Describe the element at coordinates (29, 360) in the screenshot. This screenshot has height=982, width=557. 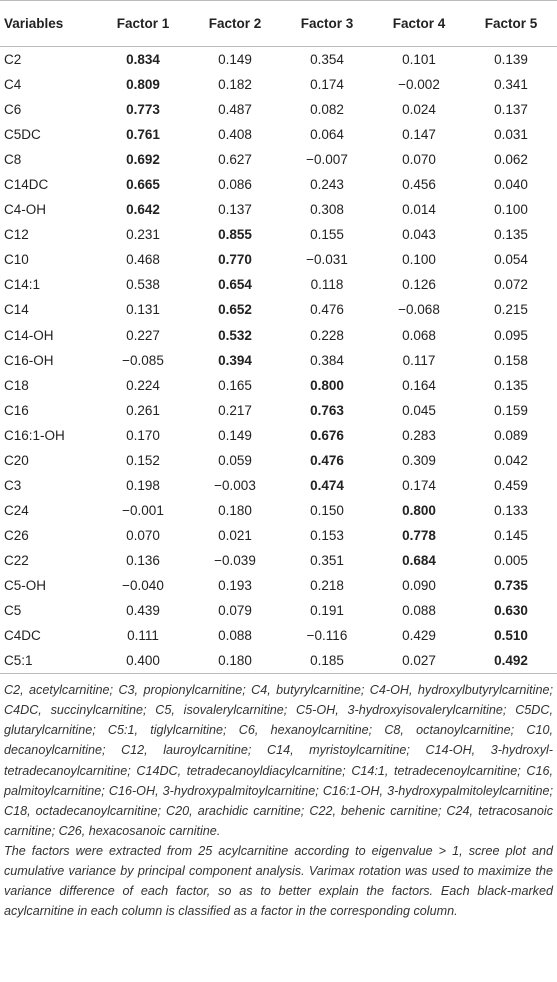
I see `variable-cell: C16-OH` at that location.